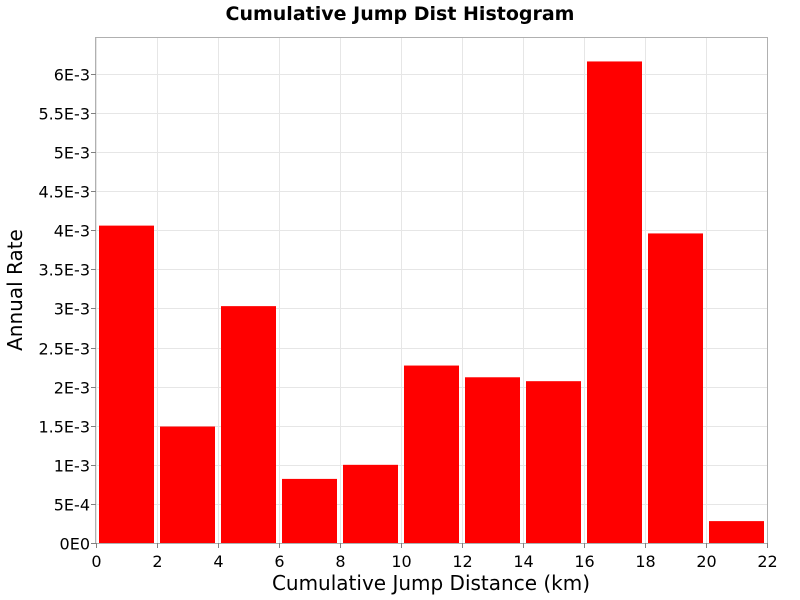 Image resolution: width=800 pixels, height=600 pixels. I want to click on y-tick-label: 3E-3, so click(72, 309).